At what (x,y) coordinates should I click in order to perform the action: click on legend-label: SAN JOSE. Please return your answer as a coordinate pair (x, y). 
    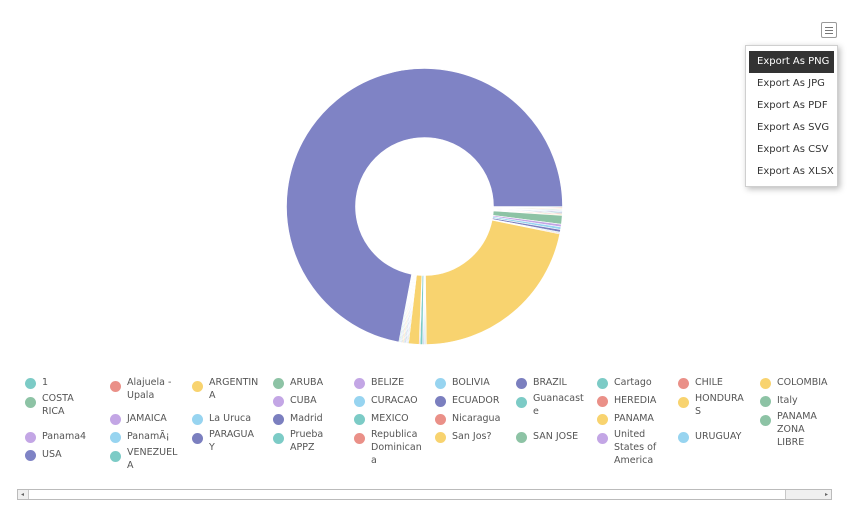
    Looking at the image, I should click on (556, 436).